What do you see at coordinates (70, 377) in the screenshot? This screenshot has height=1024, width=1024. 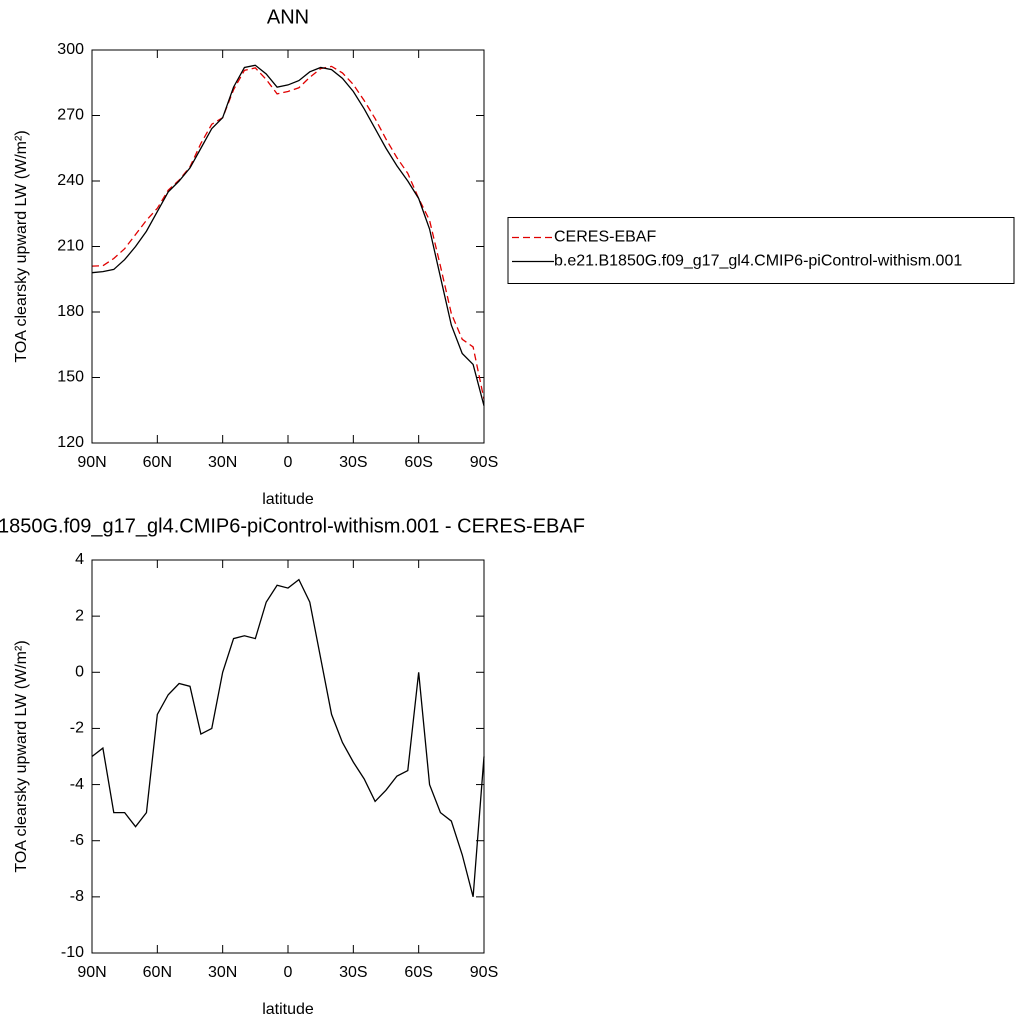 I see `y-tick-label: 150` at bounding box center [70, 377].